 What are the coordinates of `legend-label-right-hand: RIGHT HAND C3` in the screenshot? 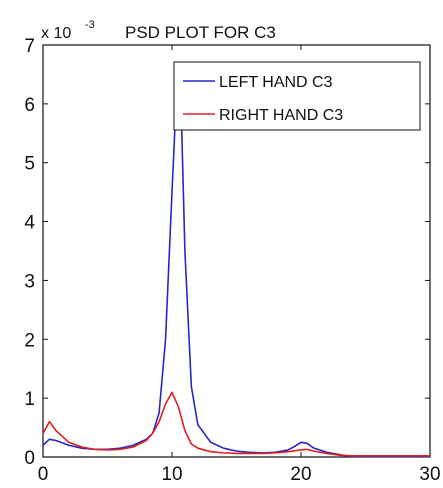 It's located at (281, 115).